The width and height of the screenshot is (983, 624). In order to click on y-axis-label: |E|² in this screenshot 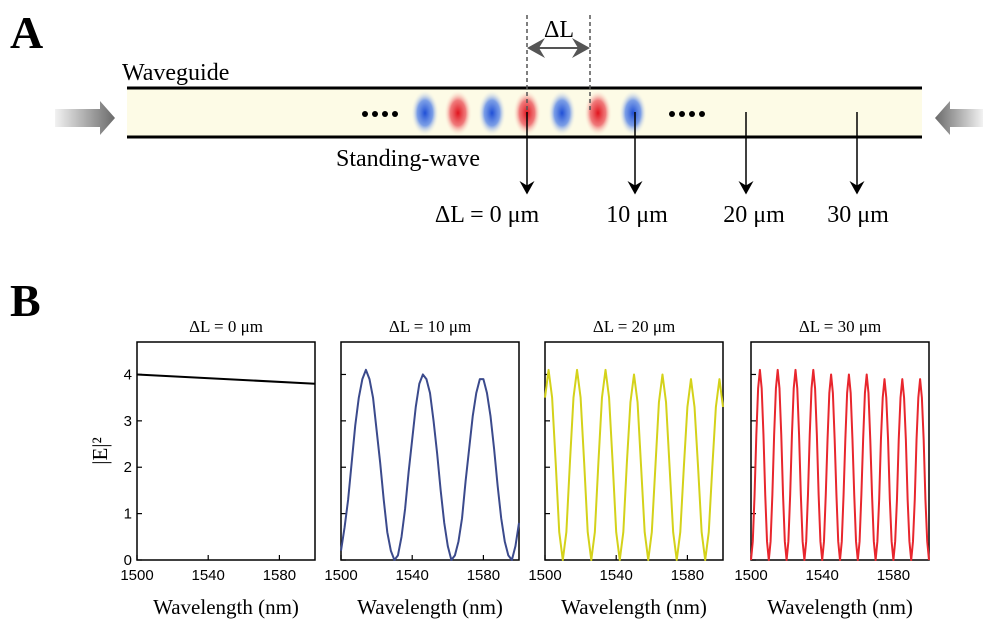, I will do `click(100, 451)`.